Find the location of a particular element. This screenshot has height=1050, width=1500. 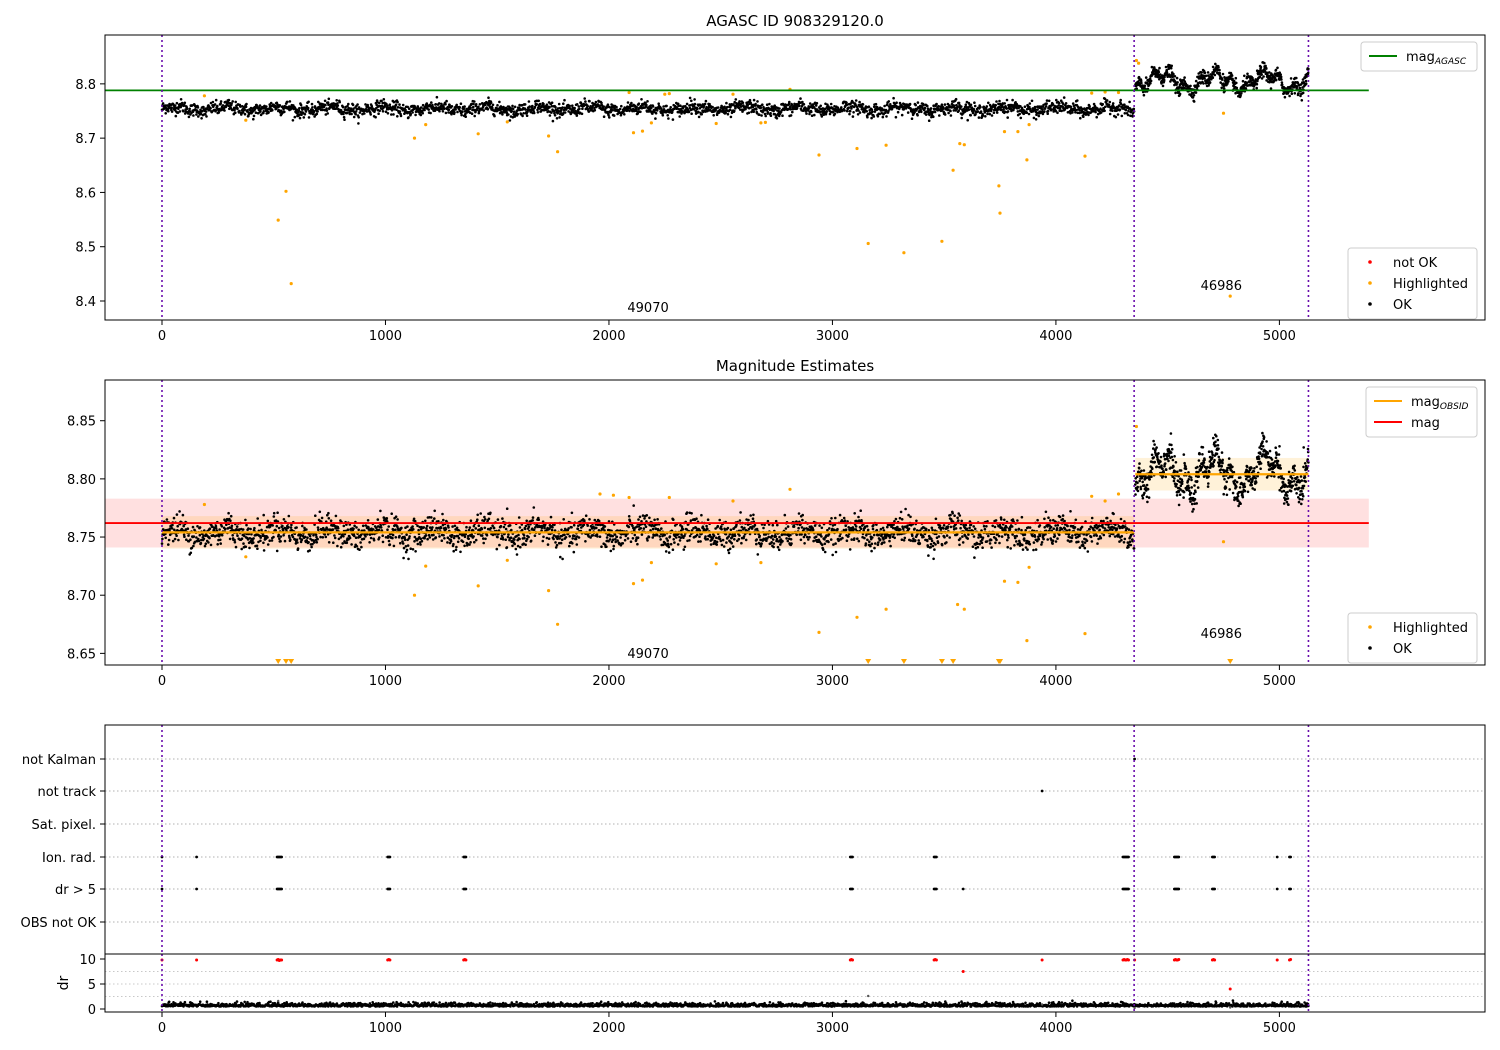

x-tick-label: 4000 is located at coordinates (1055, 336).